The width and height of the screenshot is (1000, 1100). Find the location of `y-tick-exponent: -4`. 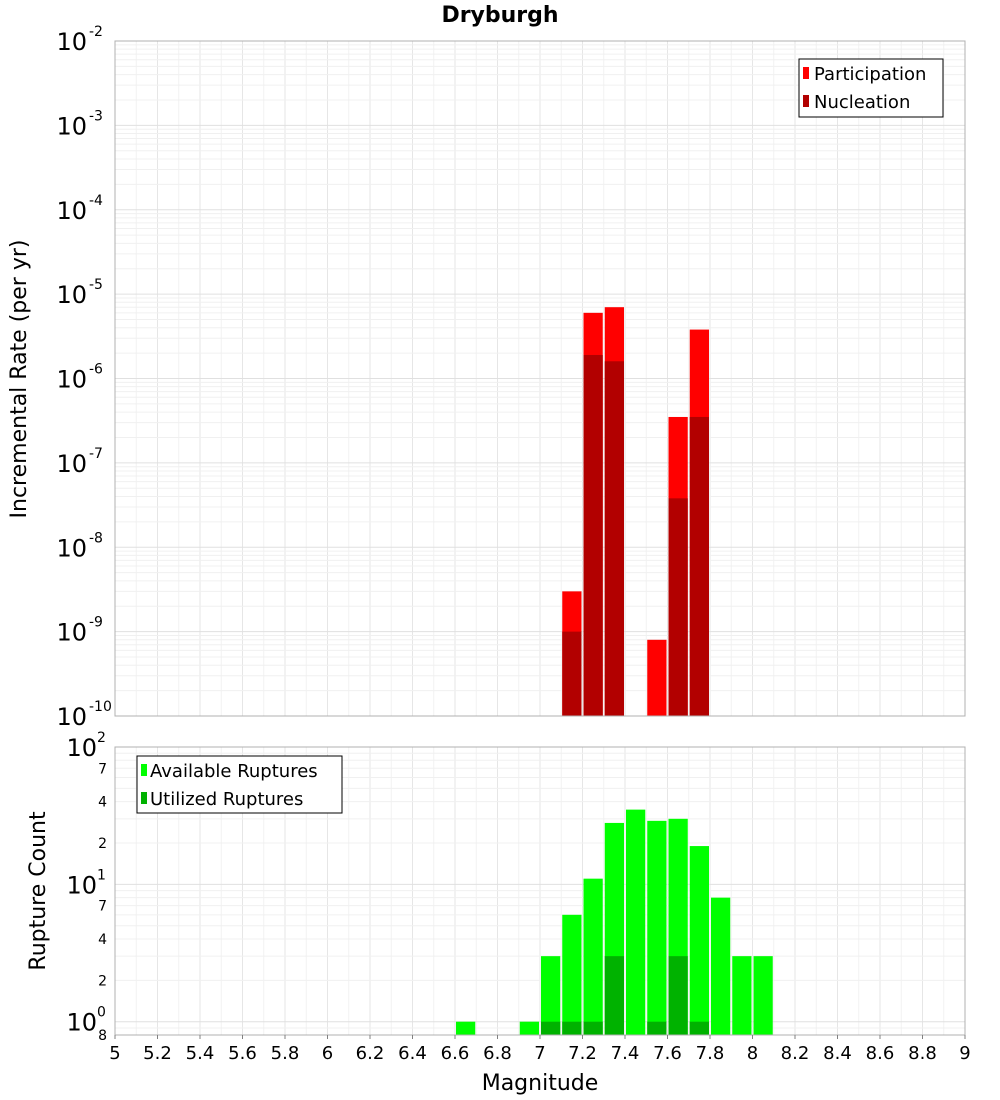

y-tick-exponent: -4 is located at coordinates (96, 201).